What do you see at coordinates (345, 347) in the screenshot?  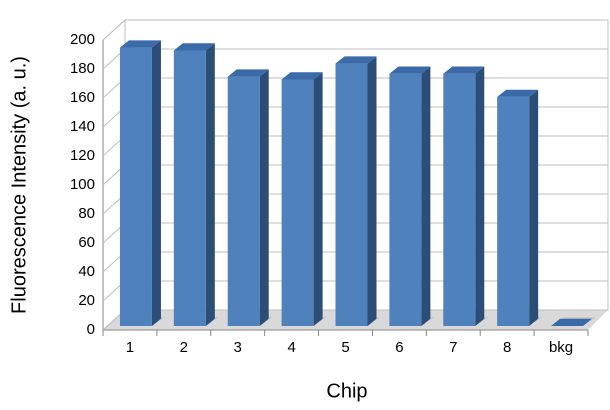 I see `x-tick-label: 5` at bounding box center [345, 347].